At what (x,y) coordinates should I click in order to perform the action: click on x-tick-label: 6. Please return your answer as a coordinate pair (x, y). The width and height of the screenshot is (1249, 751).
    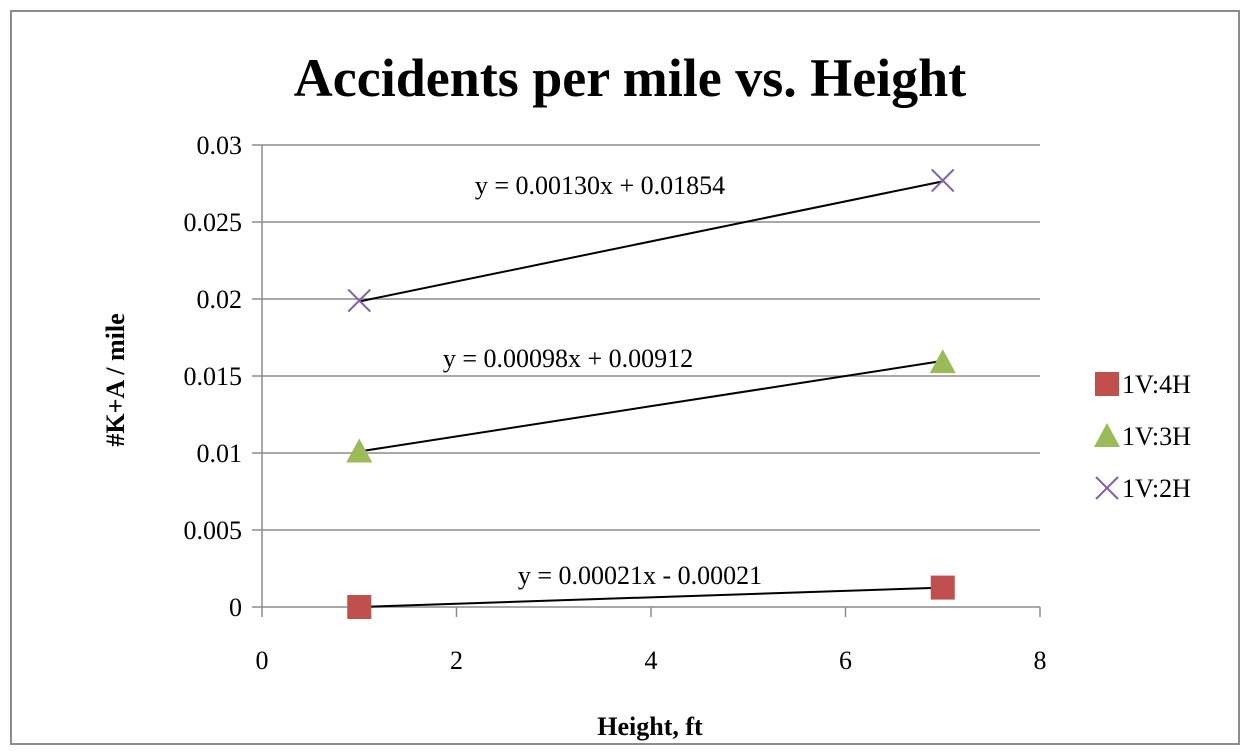
    Looking at the image, I should click on (845, 660).